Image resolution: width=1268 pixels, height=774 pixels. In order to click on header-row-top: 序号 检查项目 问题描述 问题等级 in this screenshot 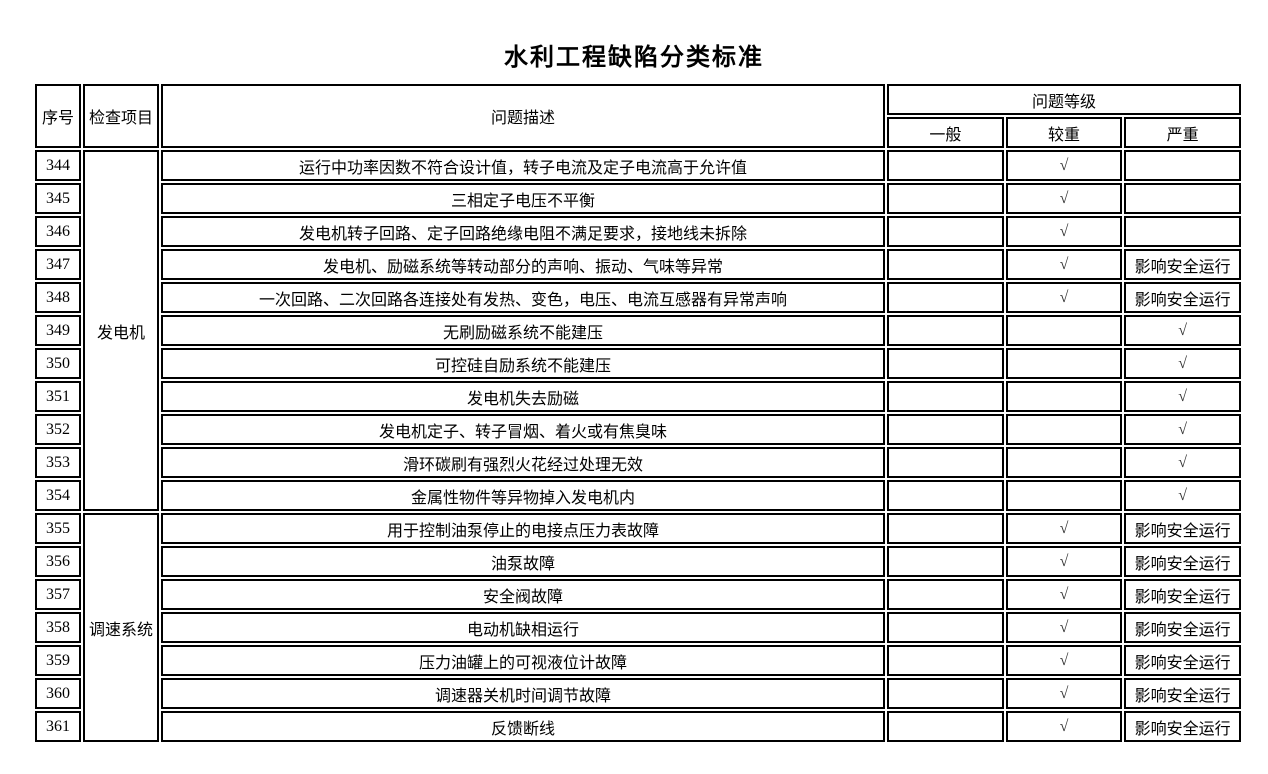, I will do `click(638, 116)`.